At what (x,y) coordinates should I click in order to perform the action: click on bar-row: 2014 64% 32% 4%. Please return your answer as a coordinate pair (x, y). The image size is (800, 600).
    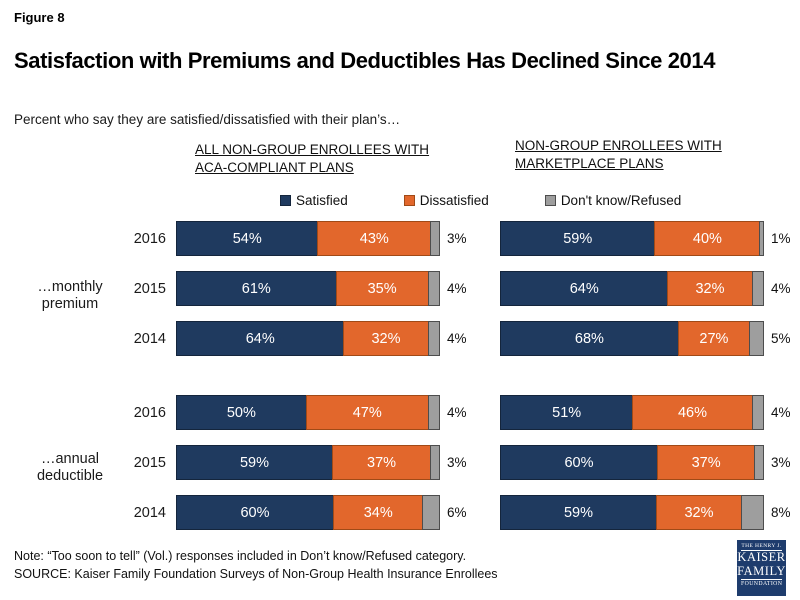
    Looking at the image, I should click on (296, 338).